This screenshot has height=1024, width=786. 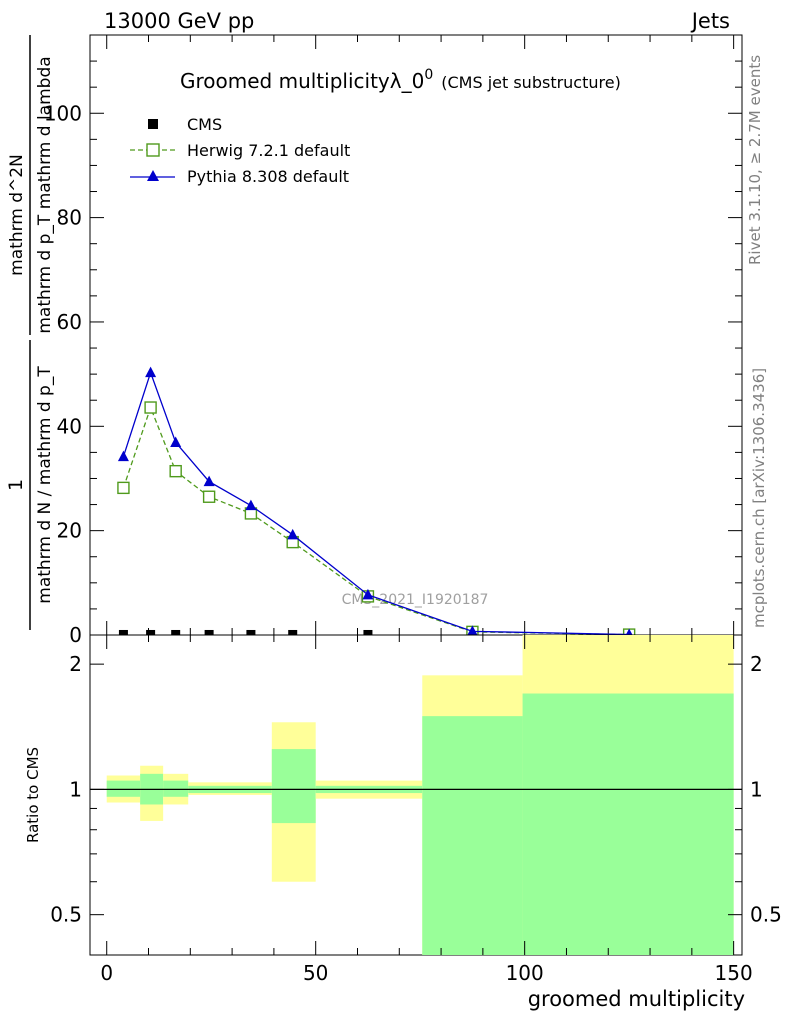 I want to click on x-tick-label: 50, so click(x=315, y=973).